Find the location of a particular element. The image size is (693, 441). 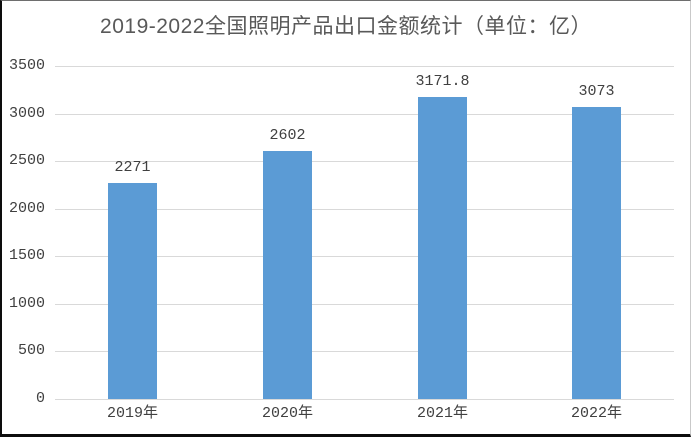

bar-2020年: 2602 is located at coordinates (287, 263).